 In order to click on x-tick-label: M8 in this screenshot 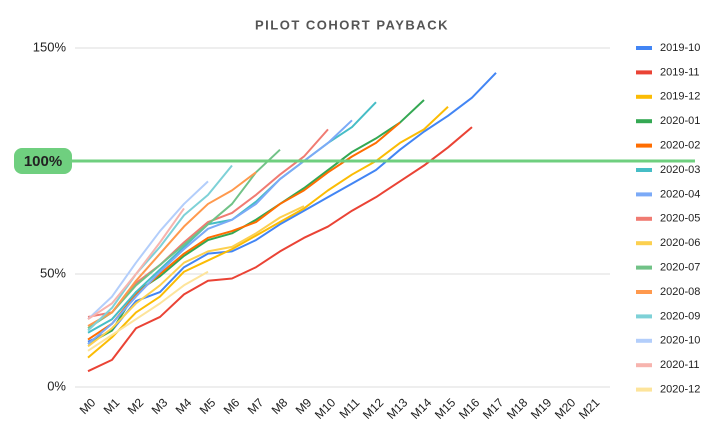, I will do `click(280, 406)`.